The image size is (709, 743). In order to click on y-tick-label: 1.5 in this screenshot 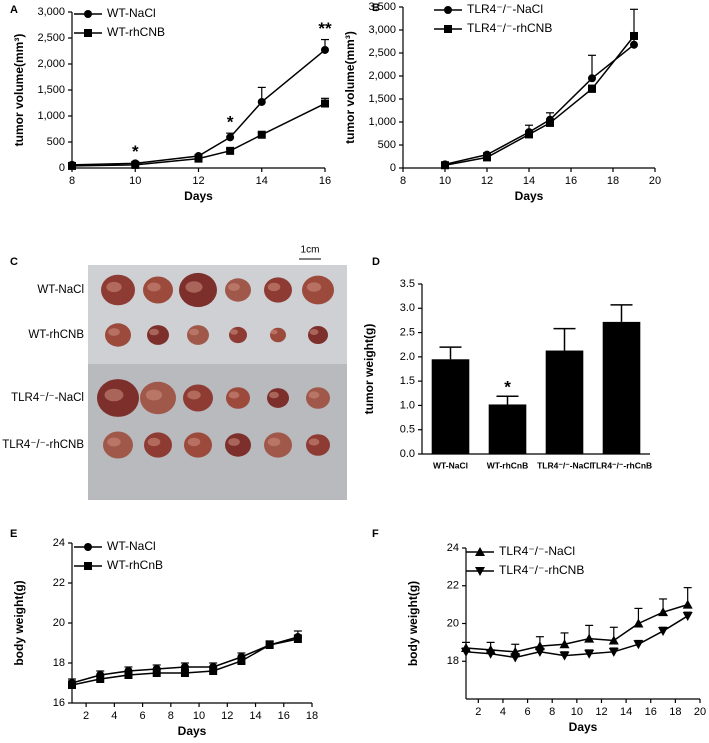, I will do `click(407, 381)`.